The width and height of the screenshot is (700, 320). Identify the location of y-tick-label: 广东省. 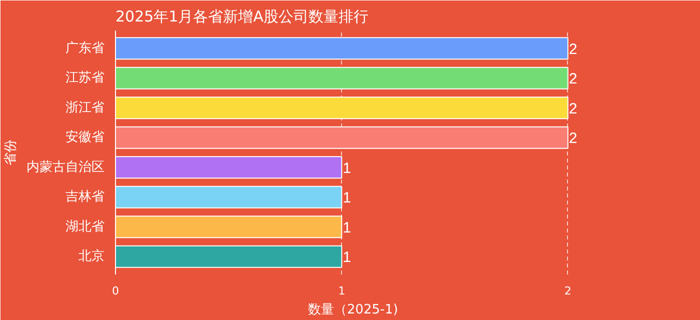
(85, 48).